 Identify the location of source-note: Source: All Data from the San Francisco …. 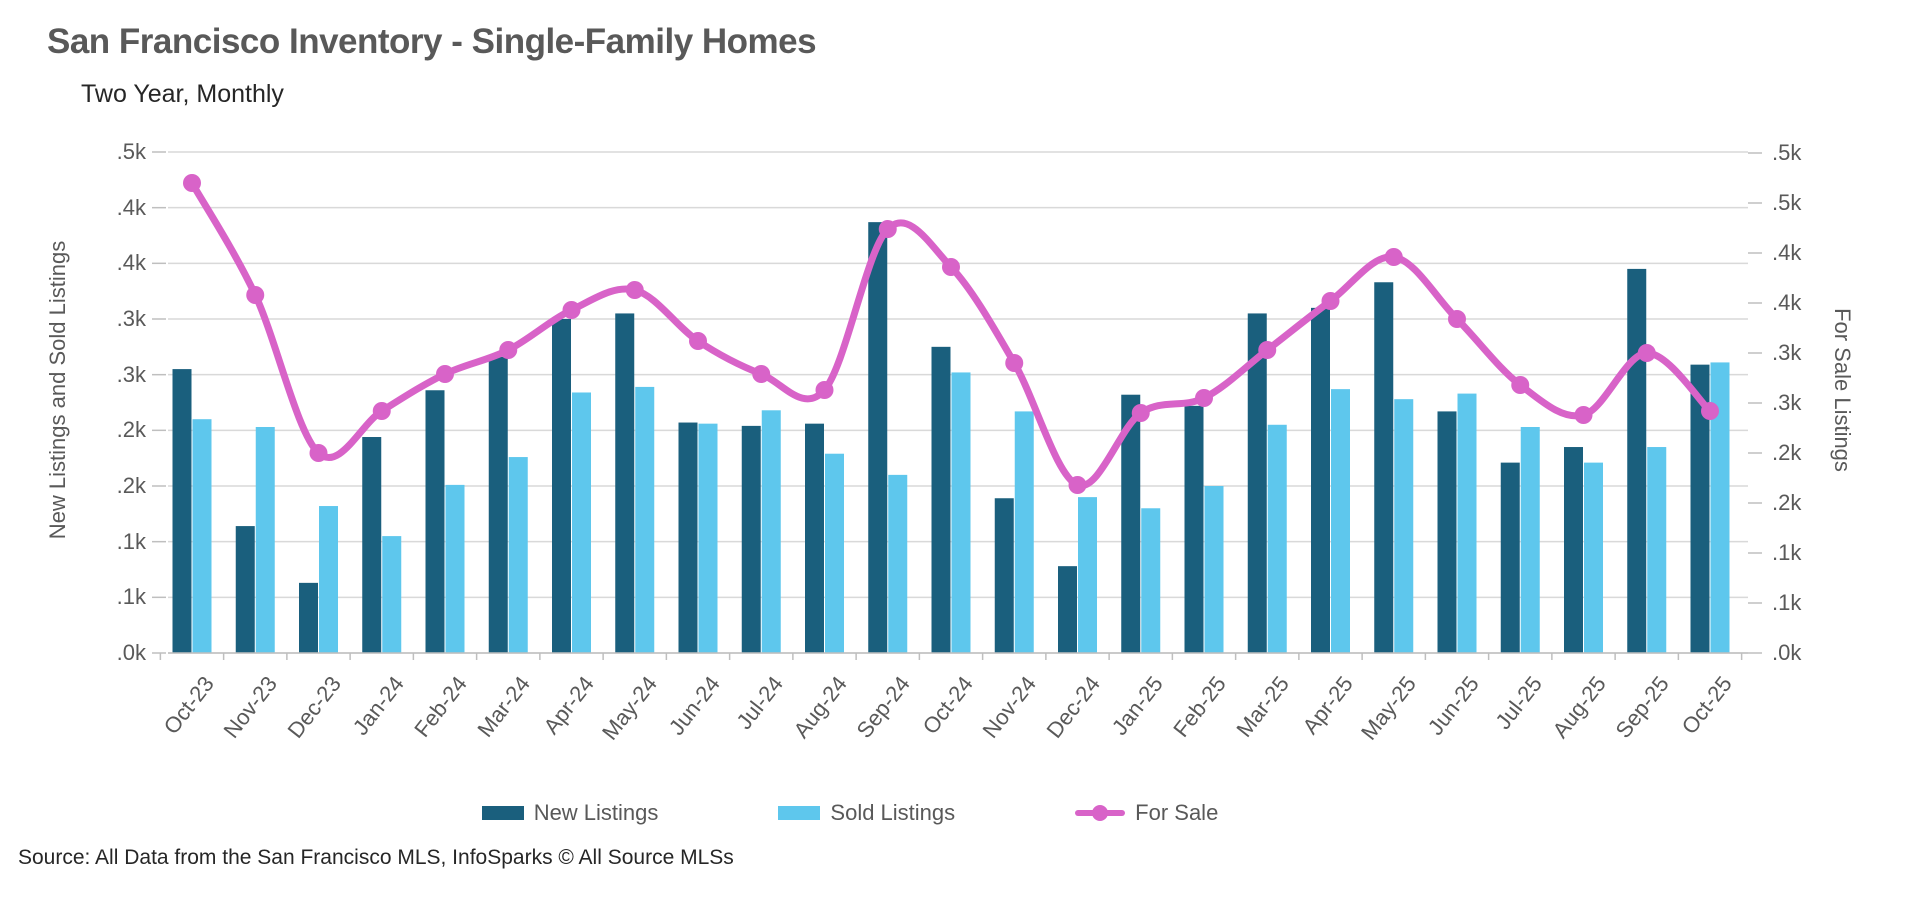
(376, 857).